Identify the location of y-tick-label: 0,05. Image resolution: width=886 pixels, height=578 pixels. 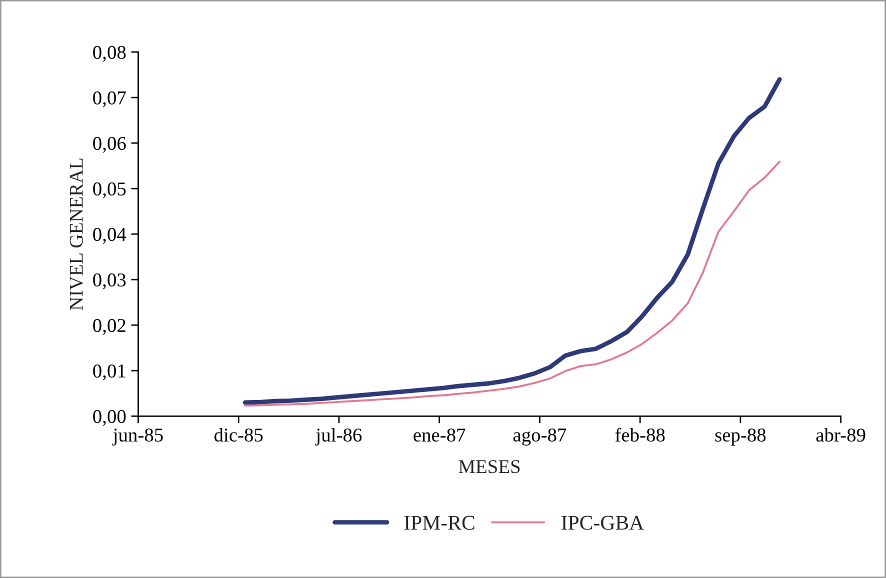
(109, 190).